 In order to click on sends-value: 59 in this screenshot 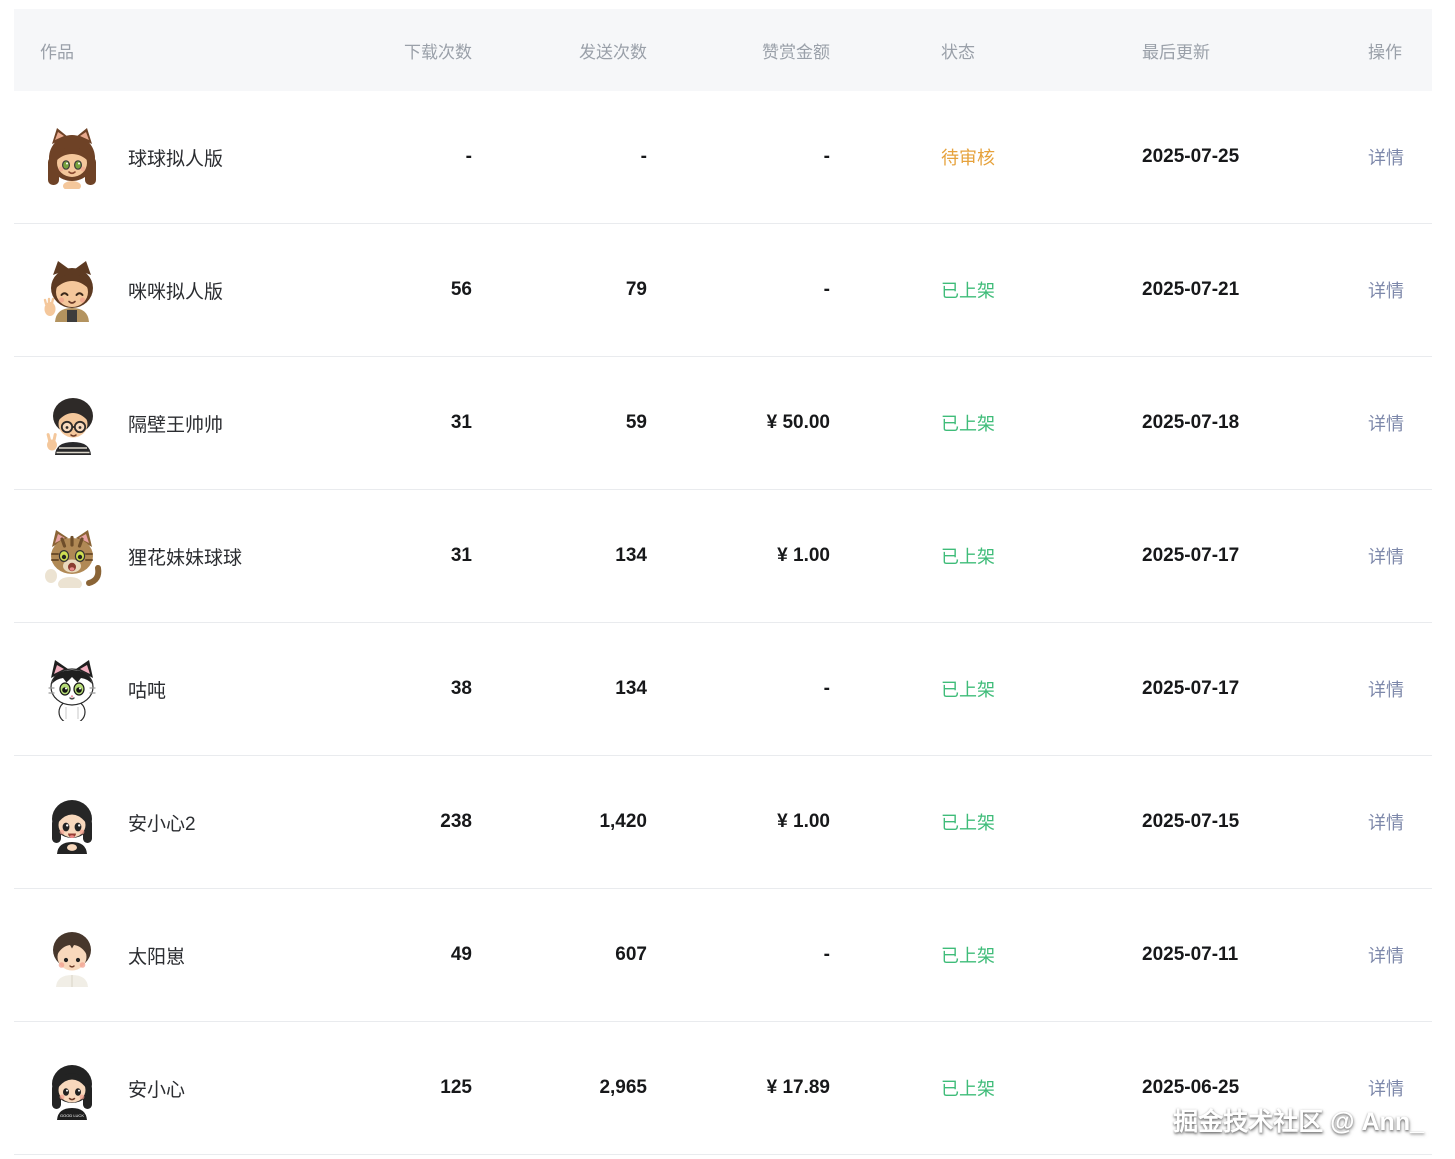, I will do `click(636, 422)`.